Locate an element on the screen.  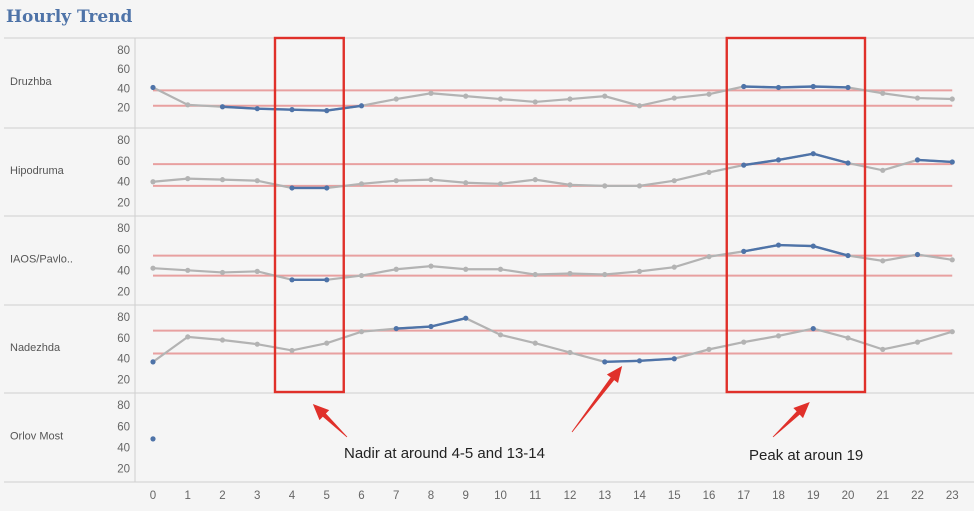
chart-title: Hourly Trend is located at coordinates (69, 17).